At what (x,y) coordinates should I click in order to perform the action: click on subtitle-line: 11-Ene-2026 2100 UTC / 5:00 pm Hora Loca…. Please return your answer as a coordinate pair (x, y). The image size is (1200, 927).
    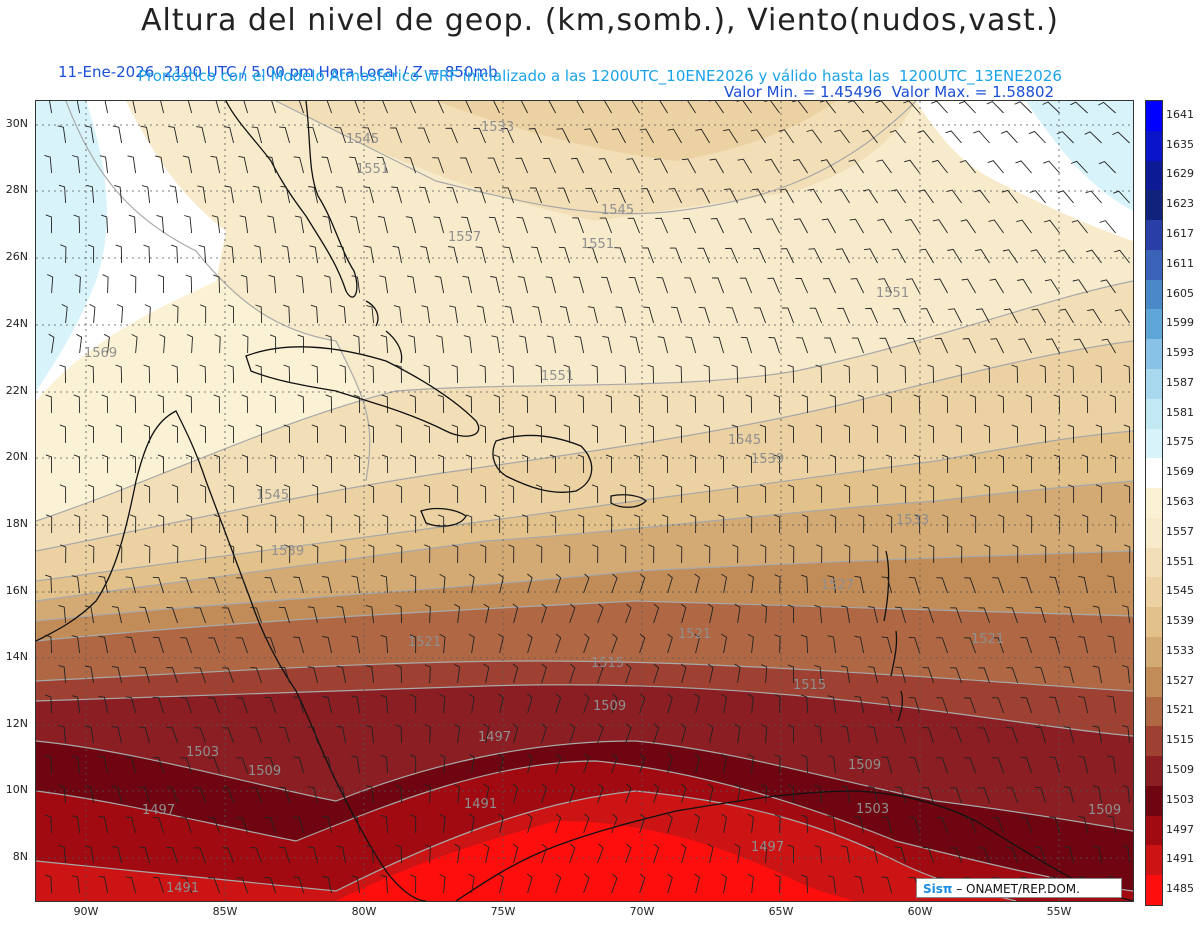
    Looking at the image, I should click on (600, 72).